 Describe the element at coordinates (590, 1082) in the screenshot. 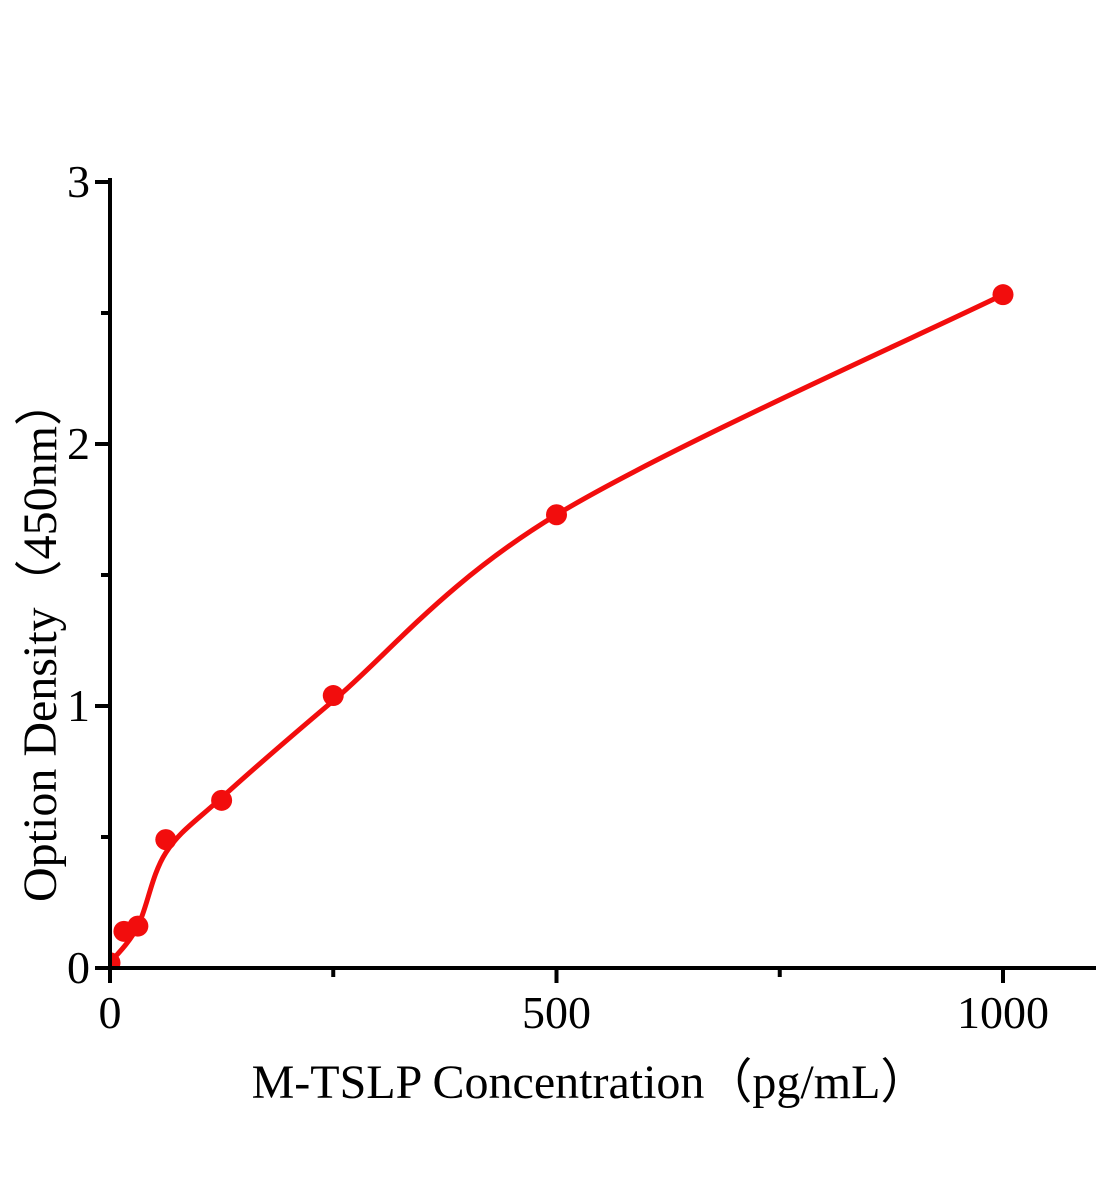

I see `x-axis-title: M-TSLP Concentration（pg/mL）` at that location.